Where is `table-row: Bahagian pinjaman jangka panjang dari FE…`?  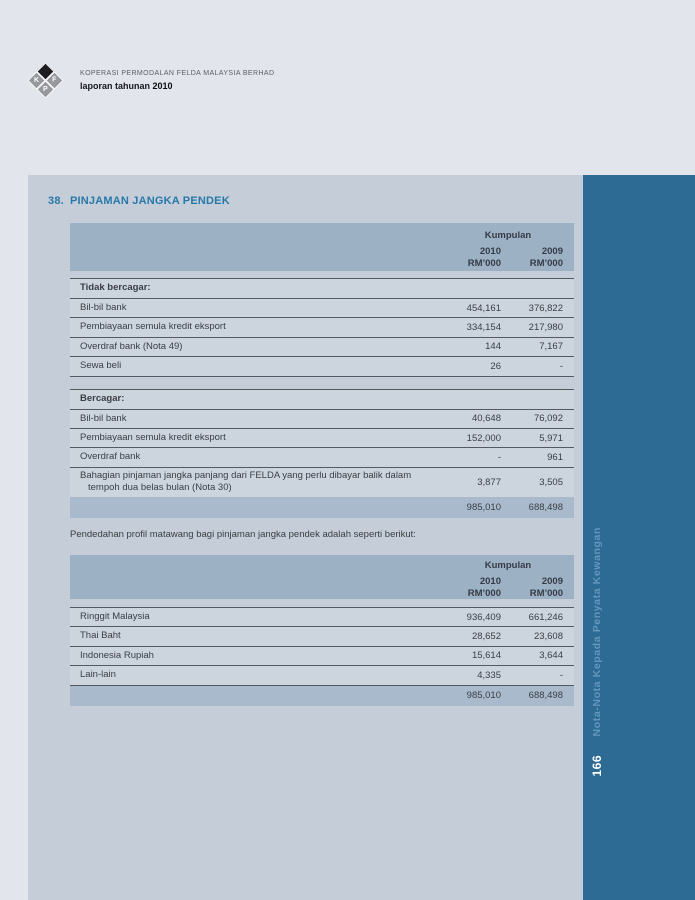
table-row: Bahagian pinjaman jangka panjang dari FE… is located at coordinates (322, 481).